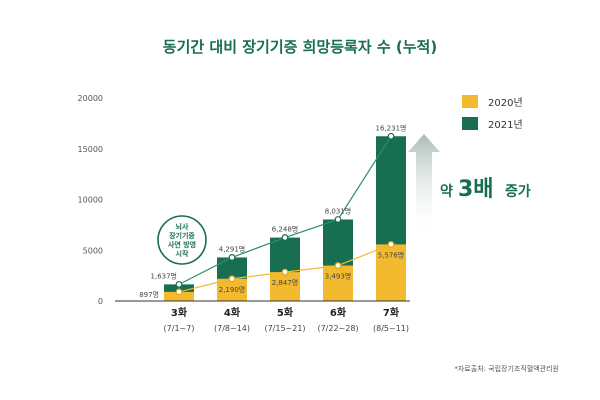  I want to click on x-tick-label: 5화, so click(285, 313).